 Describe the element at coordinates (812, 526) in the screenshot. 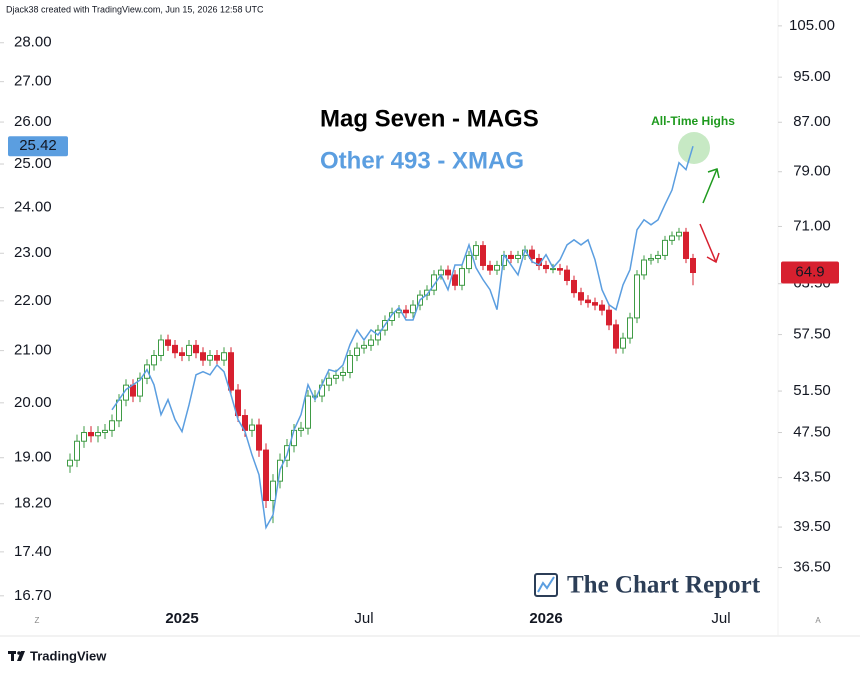

I see `y2-tick-label: 39.50` at that location.